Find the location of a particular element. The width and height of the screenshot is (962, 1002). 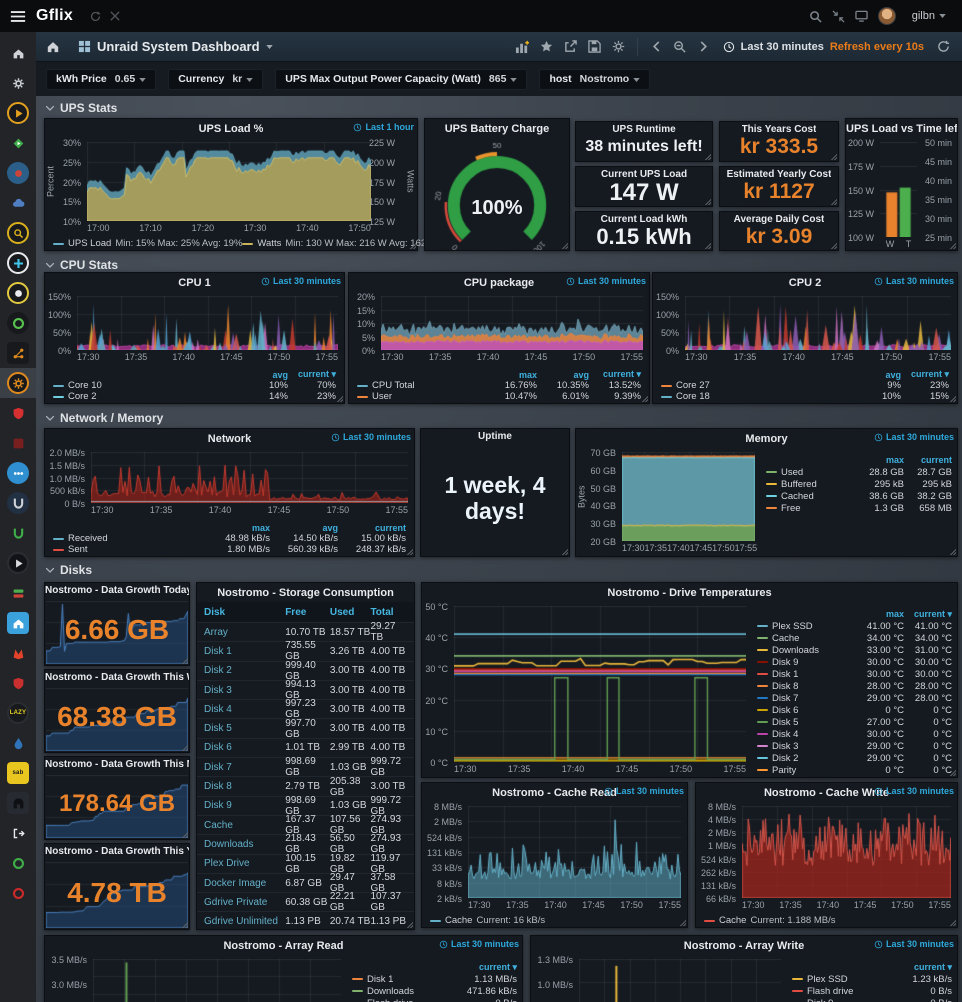

legend-series-name: Downloads is located at coordinates (806, 650).